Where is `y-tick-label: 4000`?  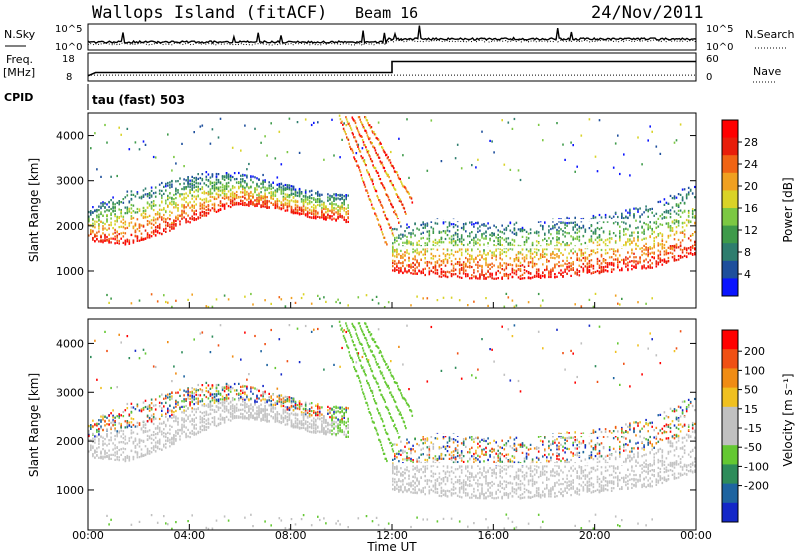
y-tick-label: 4000 is located at coordinates (70, 136).